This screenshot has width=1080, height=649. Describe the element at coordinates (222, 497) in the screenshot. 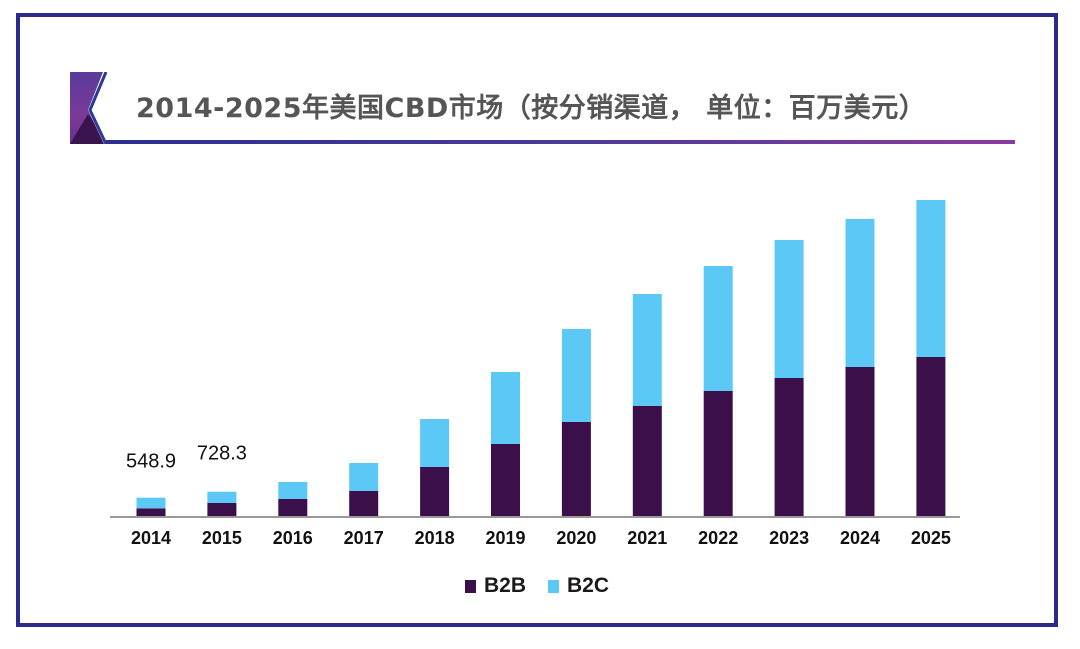

I see `bar-b2c-2015` at that location.